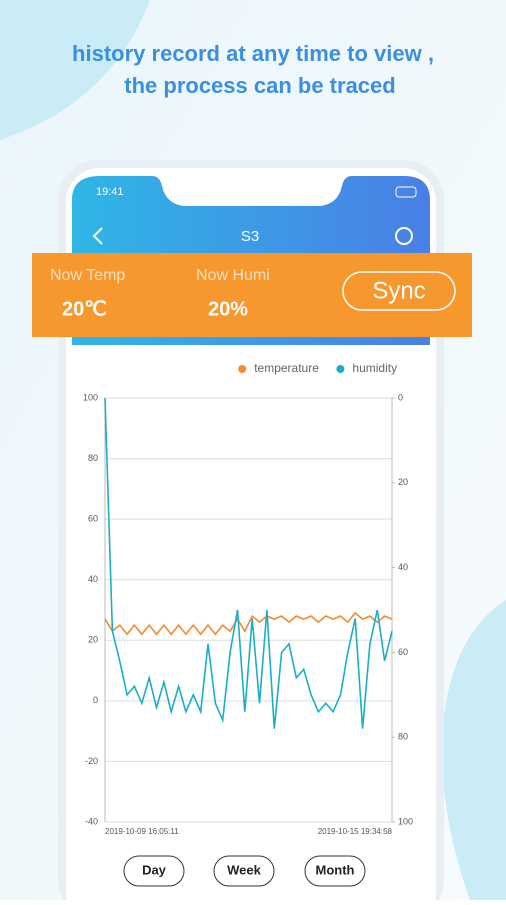 The width and height of the screenshot is (506, 905). I want to click on y-tick-label: 60, so click(93, 519).